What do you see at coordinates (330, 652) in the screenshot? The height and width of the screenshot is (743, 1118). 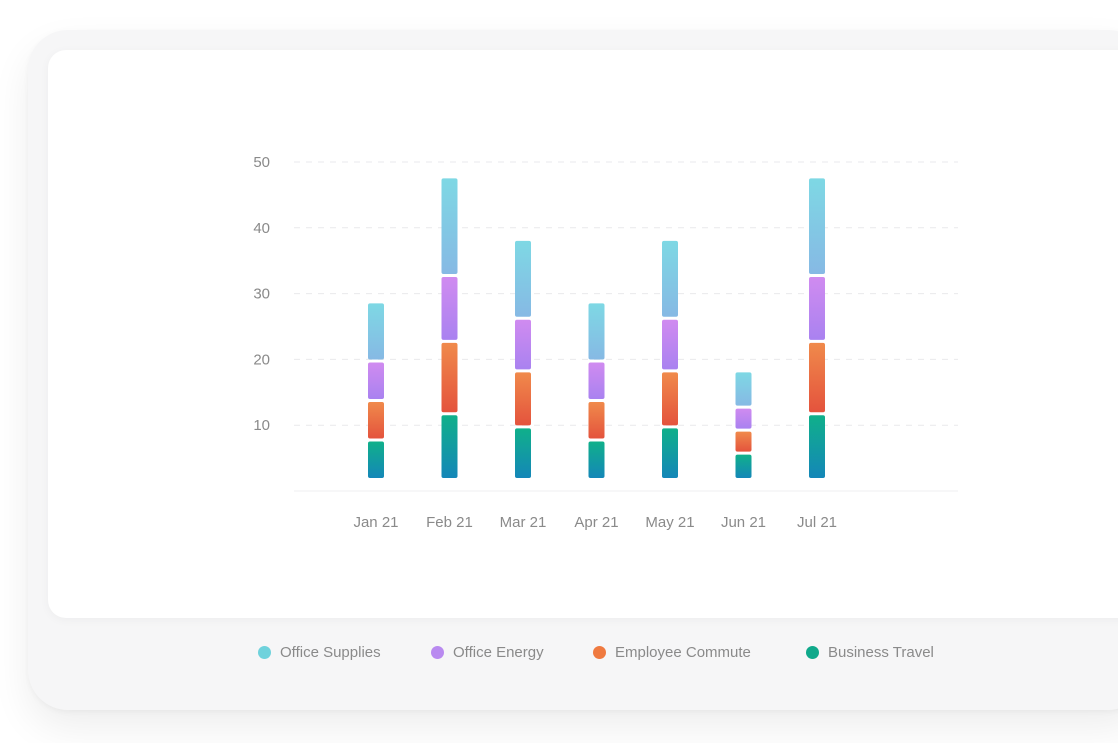 I see `legend-label: Office Supplies` at bounding box center [330, 652].